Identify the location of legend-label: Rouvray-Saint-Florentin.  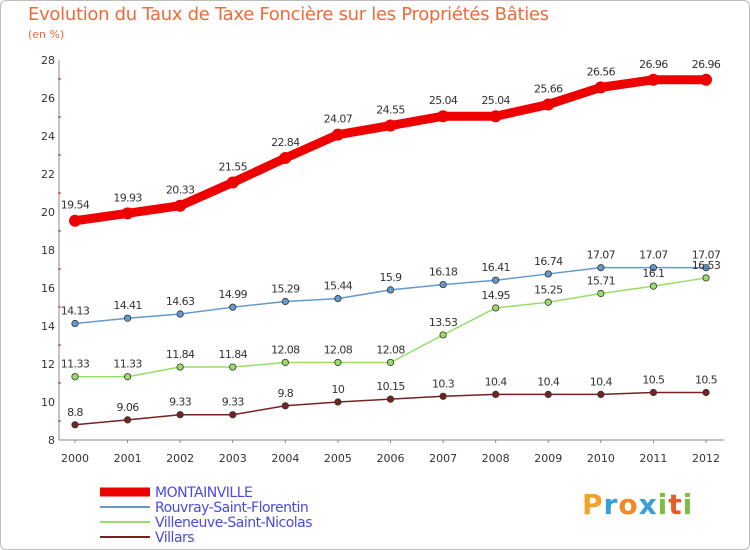
(231, 508).